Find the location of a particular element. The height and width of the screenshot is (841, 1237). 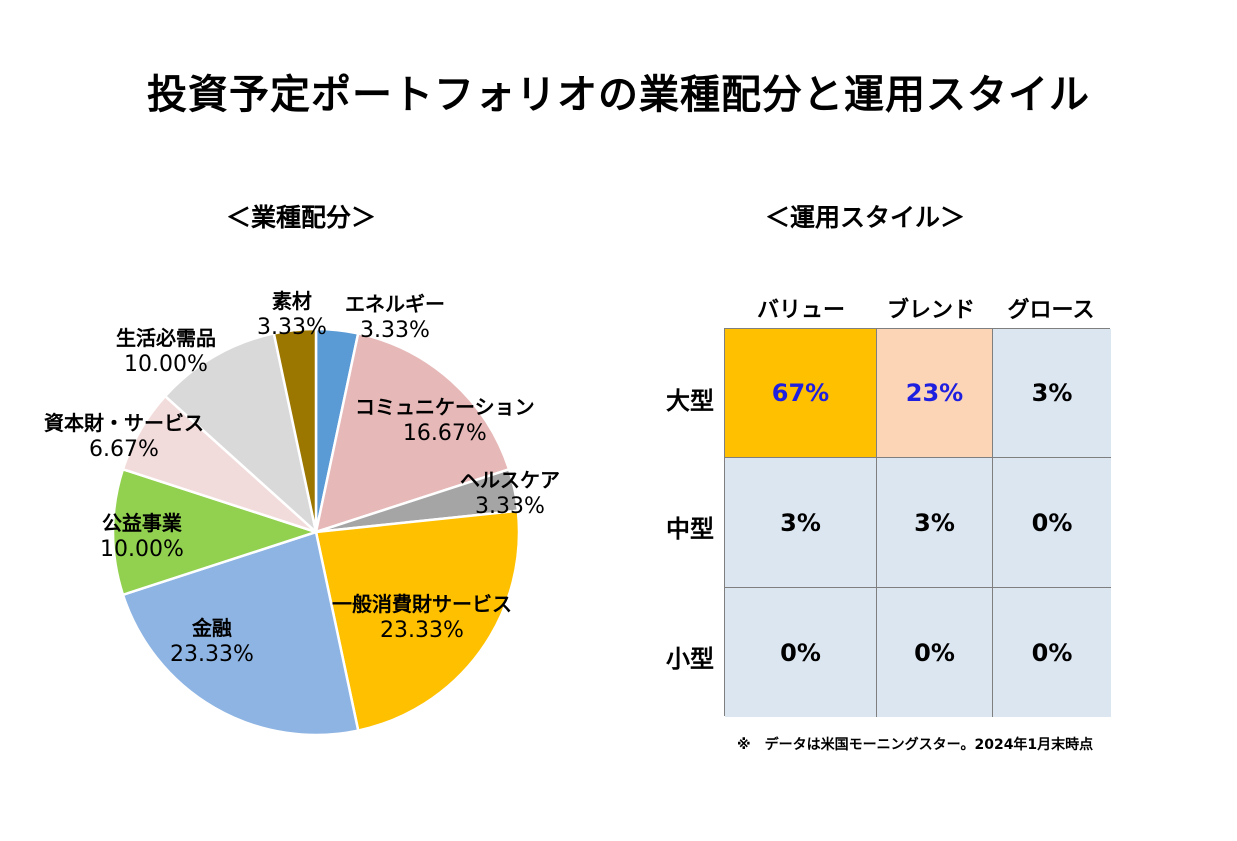

pie-label-name: 金融 is located at coordinates (211, 628).